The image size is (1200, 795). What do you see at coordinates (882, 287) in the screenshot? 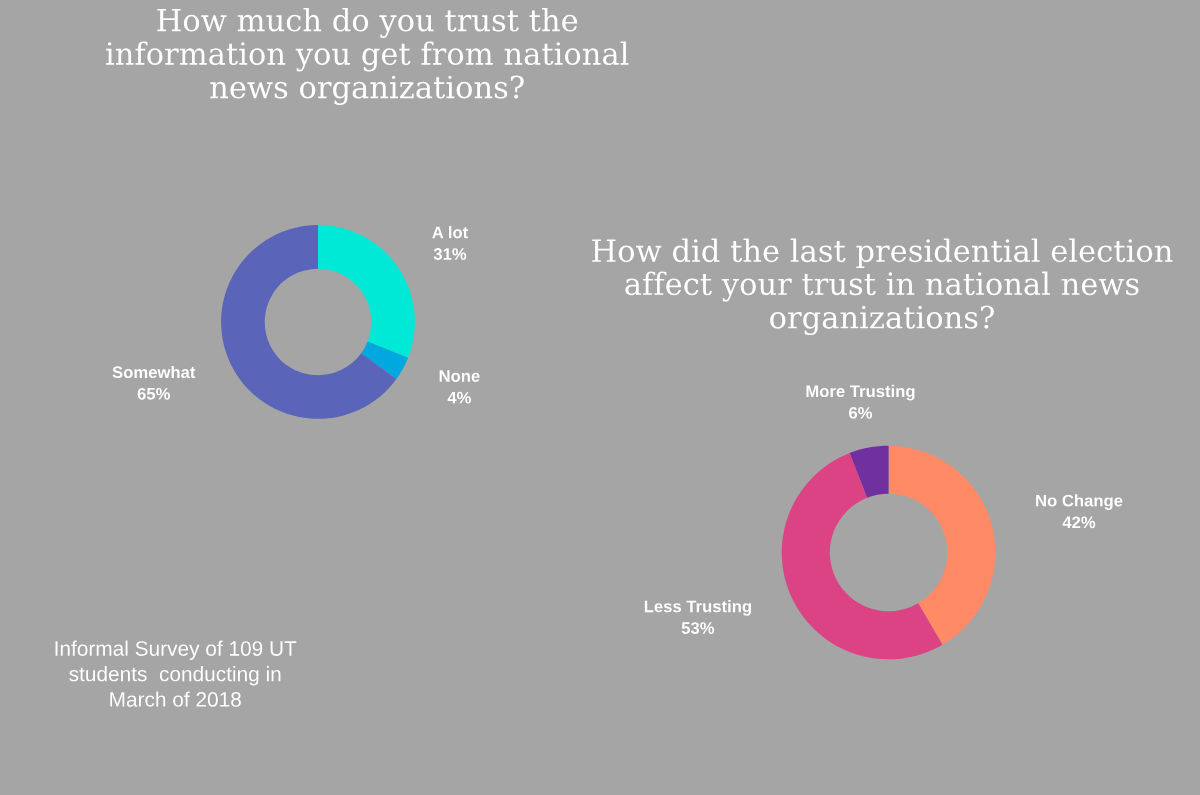
I see `chart-title: How did the last presidential election affect your trust in national news organizations?` at bounding box center [882, 287].